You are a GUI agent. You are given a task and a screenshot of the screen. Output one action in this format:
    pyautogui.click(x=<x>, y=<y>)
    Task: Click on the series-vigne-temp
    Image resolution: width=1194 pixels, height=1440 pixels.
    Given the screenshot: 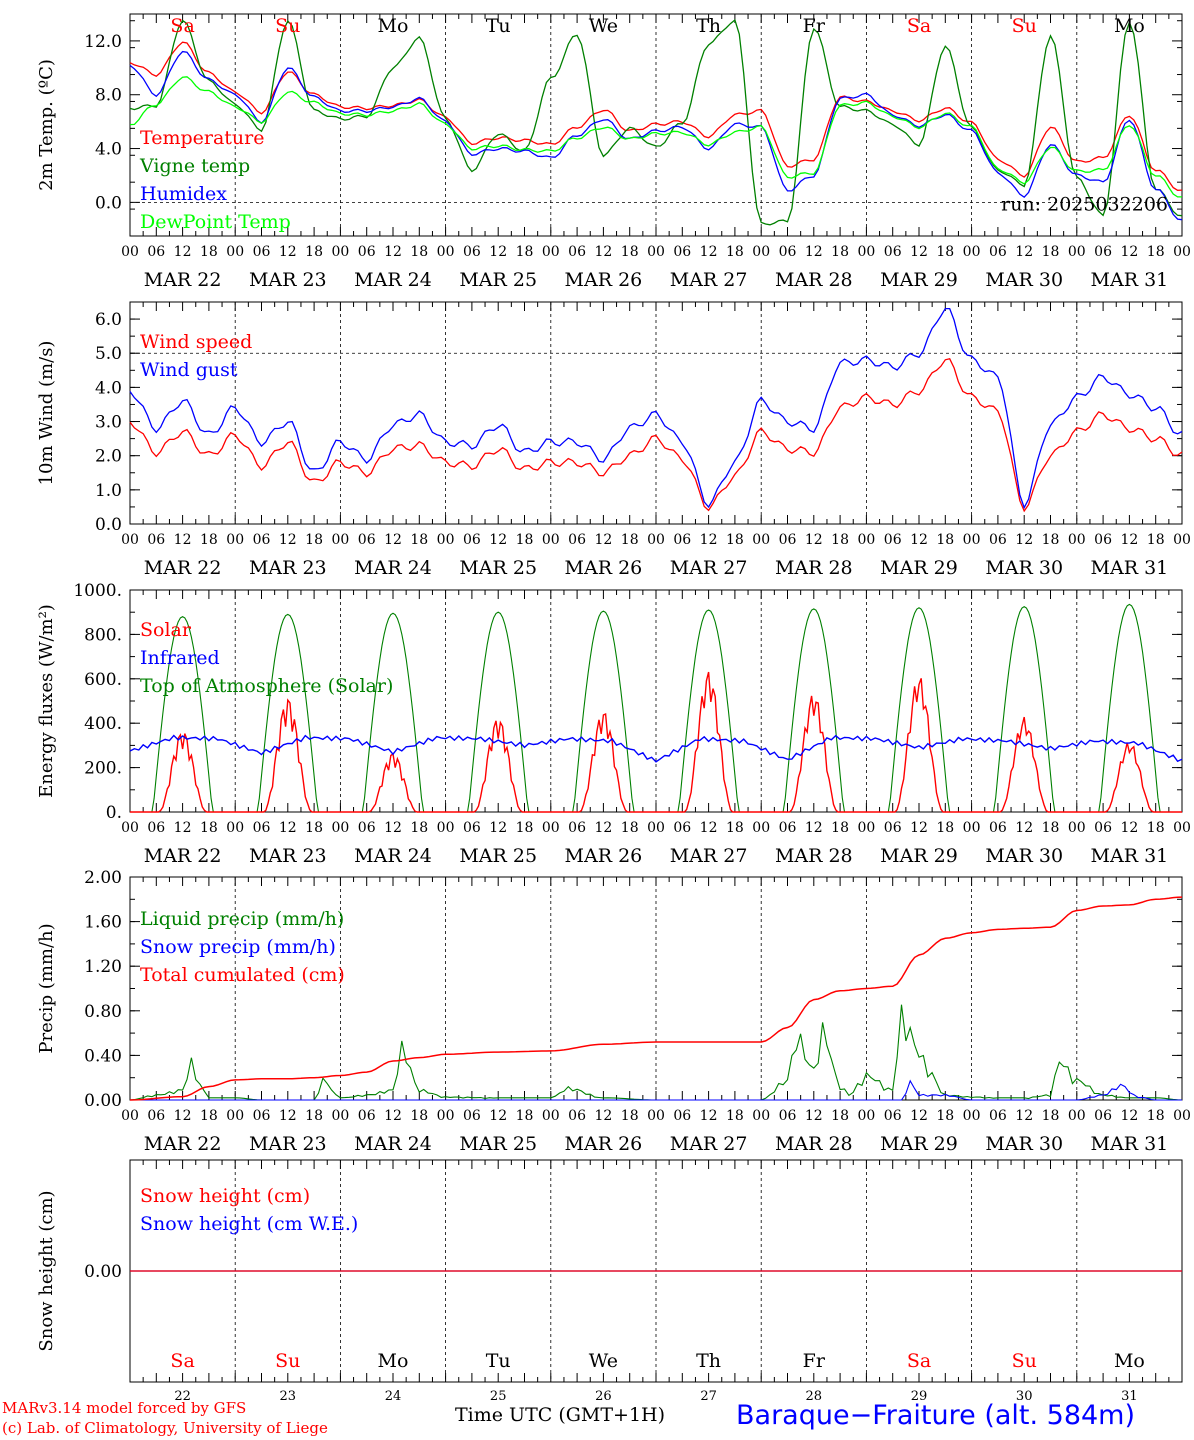 What is the action you would take?
    pyautogui.click(x=656, y=122)
    